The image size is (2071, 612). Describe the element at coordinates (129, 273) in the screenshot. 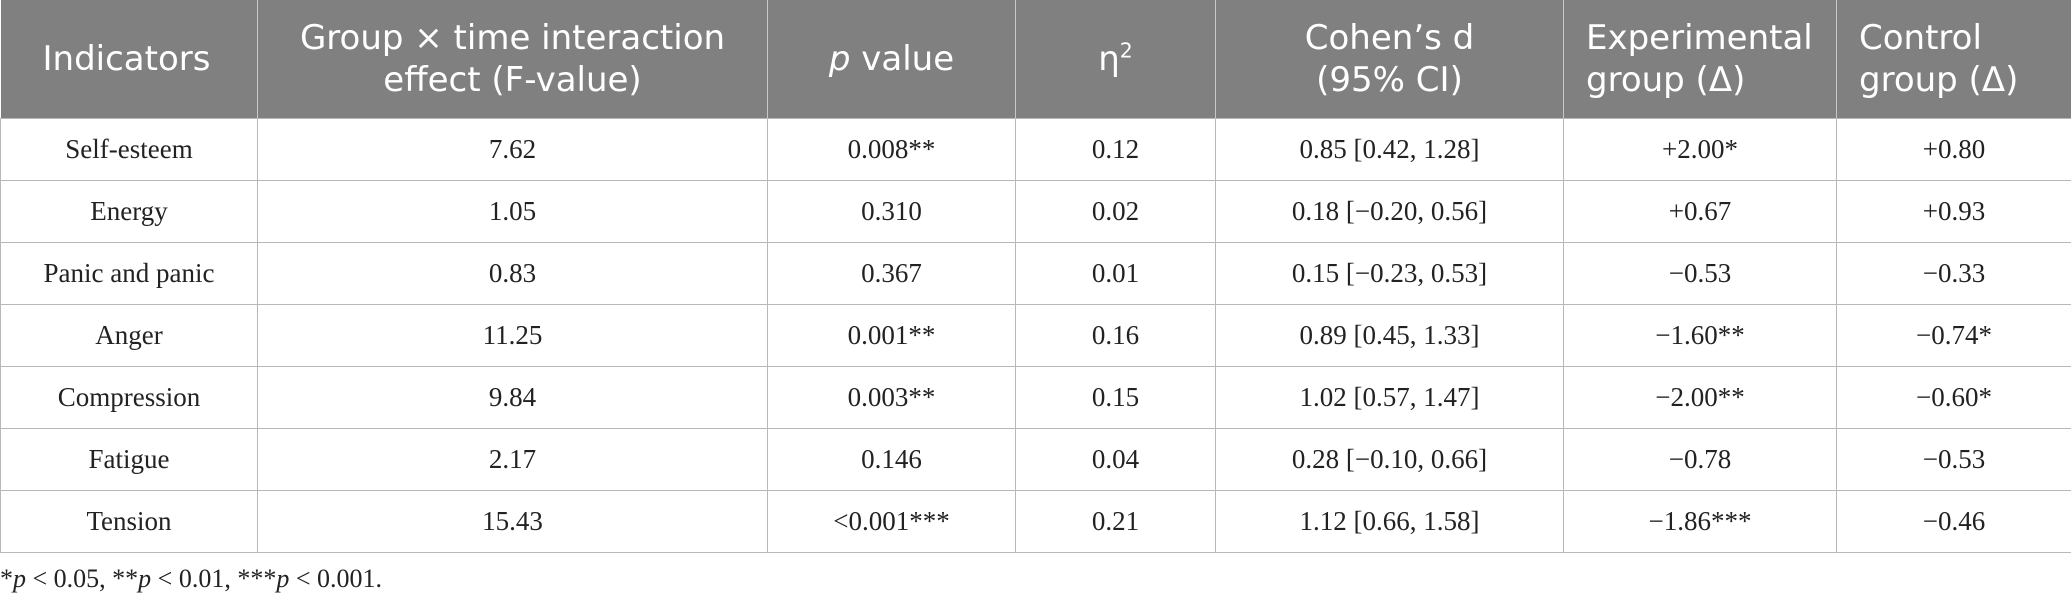

I see `cell-indicator: Panic and panic` at that location.